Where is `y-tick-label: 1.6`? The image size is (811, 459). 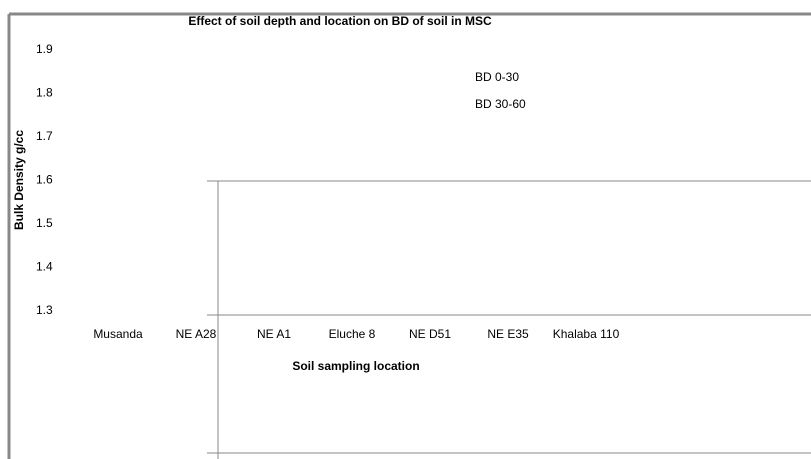 y-tick-label: 1.6 is located at coordinates (44, 180).